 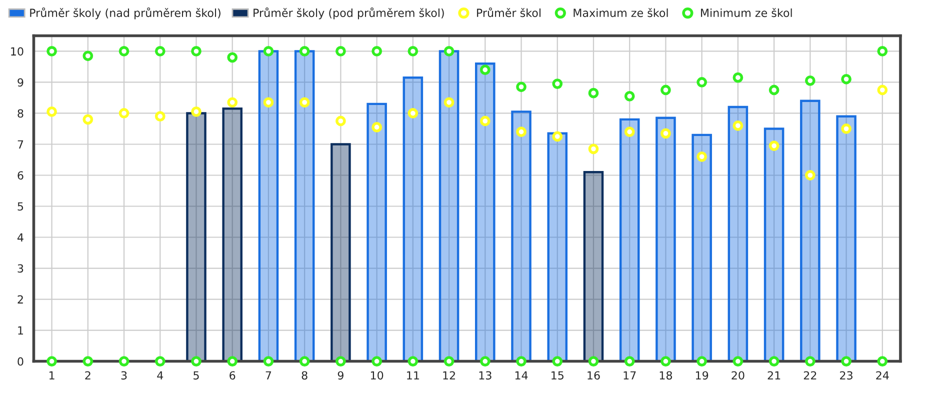 I want to click on y-tick-label: 8, so click(x=21, y=113).